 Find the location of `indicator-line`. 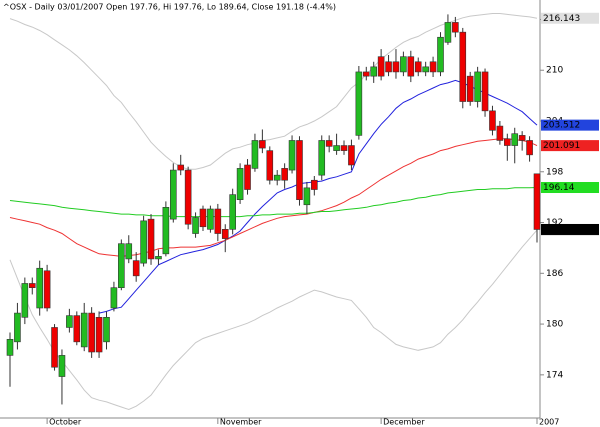

indicator-line is located at coordinates (273, 202).